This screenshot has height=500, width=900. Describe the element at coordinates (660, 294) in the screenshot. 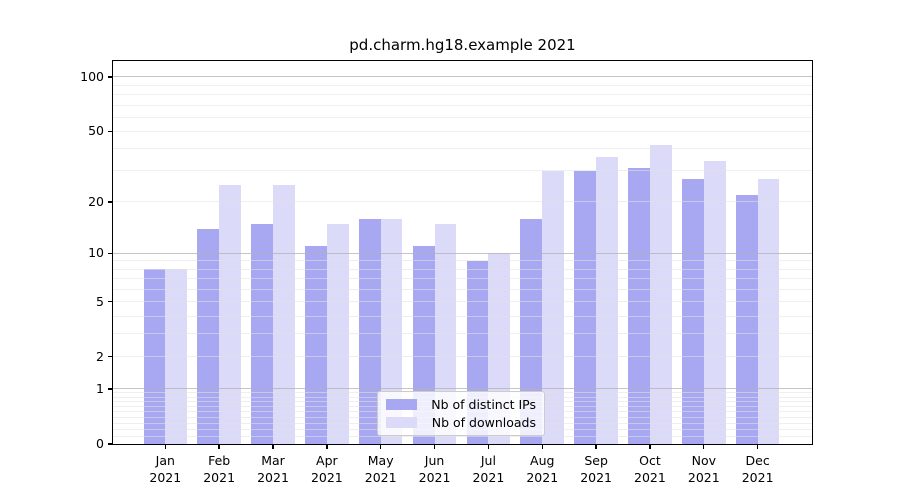

I see `bar-downloads-oct` at that location.